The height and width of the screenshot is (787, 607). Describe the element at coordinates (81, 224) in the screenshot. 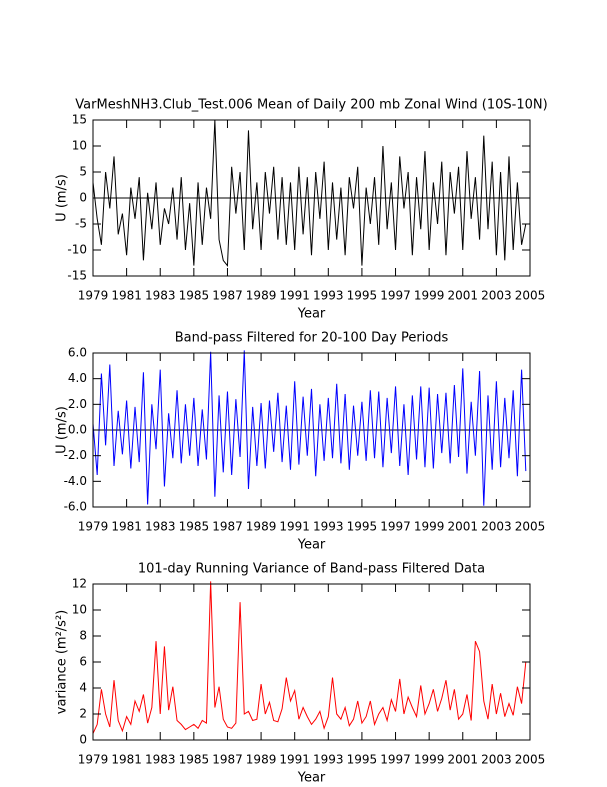

I see `y-tick-label: -5` at that location.